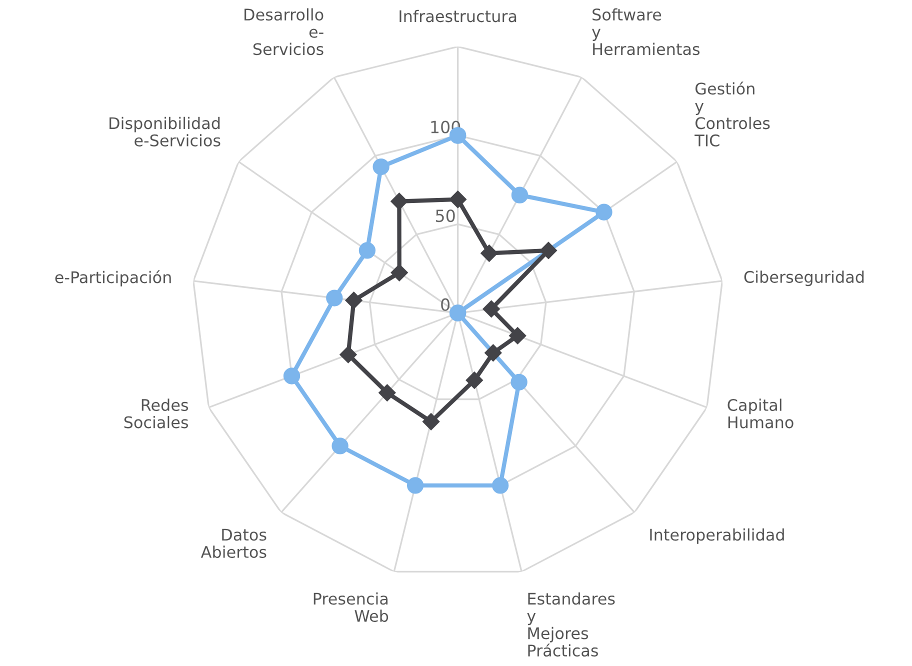 The width and height of the screenshot is (912, 666). Describe the element at coordinates (458, 16) in the screenshot. I see `spoke-label: Infraestructura` at that location.